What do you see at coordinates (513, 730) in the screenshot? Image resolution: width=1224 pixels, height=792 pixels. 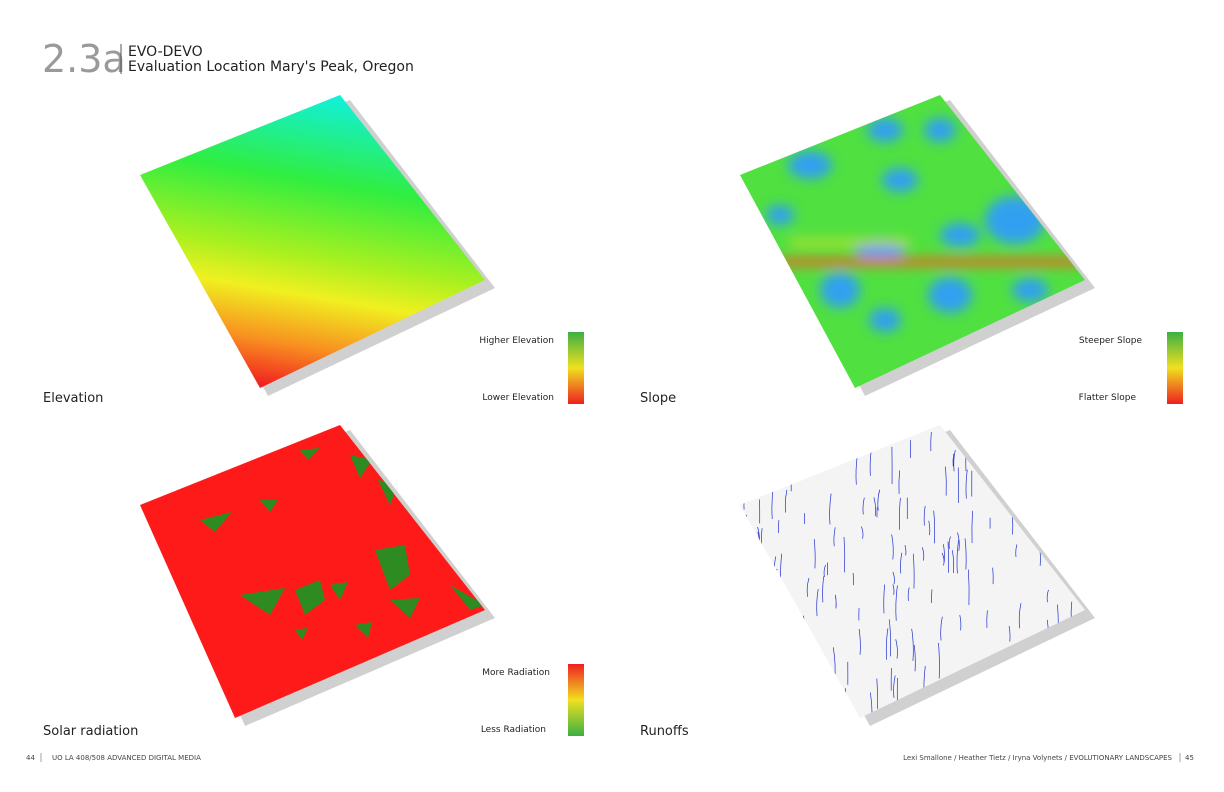 I see `legend-bottom: Less Radiation` at bounding box center [513, 730].